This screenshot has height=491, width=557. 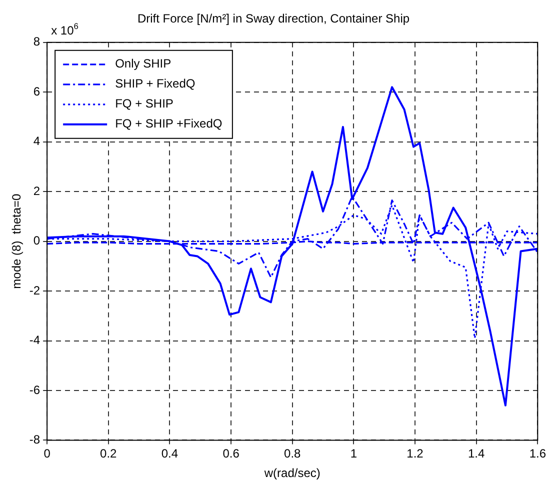 What do you see at coordinates (415, 453) in the screenshot?
I see `x-tick-label: 1.2` at bounding box center [415, 453].